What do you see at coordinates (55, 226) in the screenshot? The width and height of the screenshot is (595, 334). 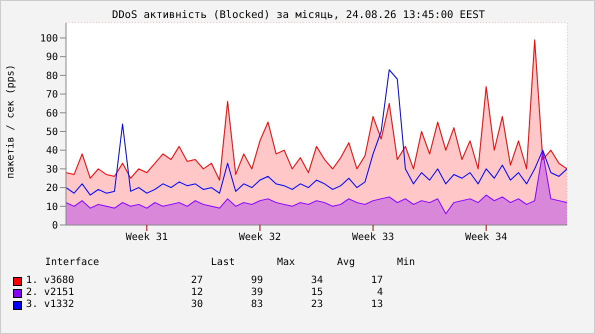 I see `y-tick-label: 0` at bounding box center [55, 226].